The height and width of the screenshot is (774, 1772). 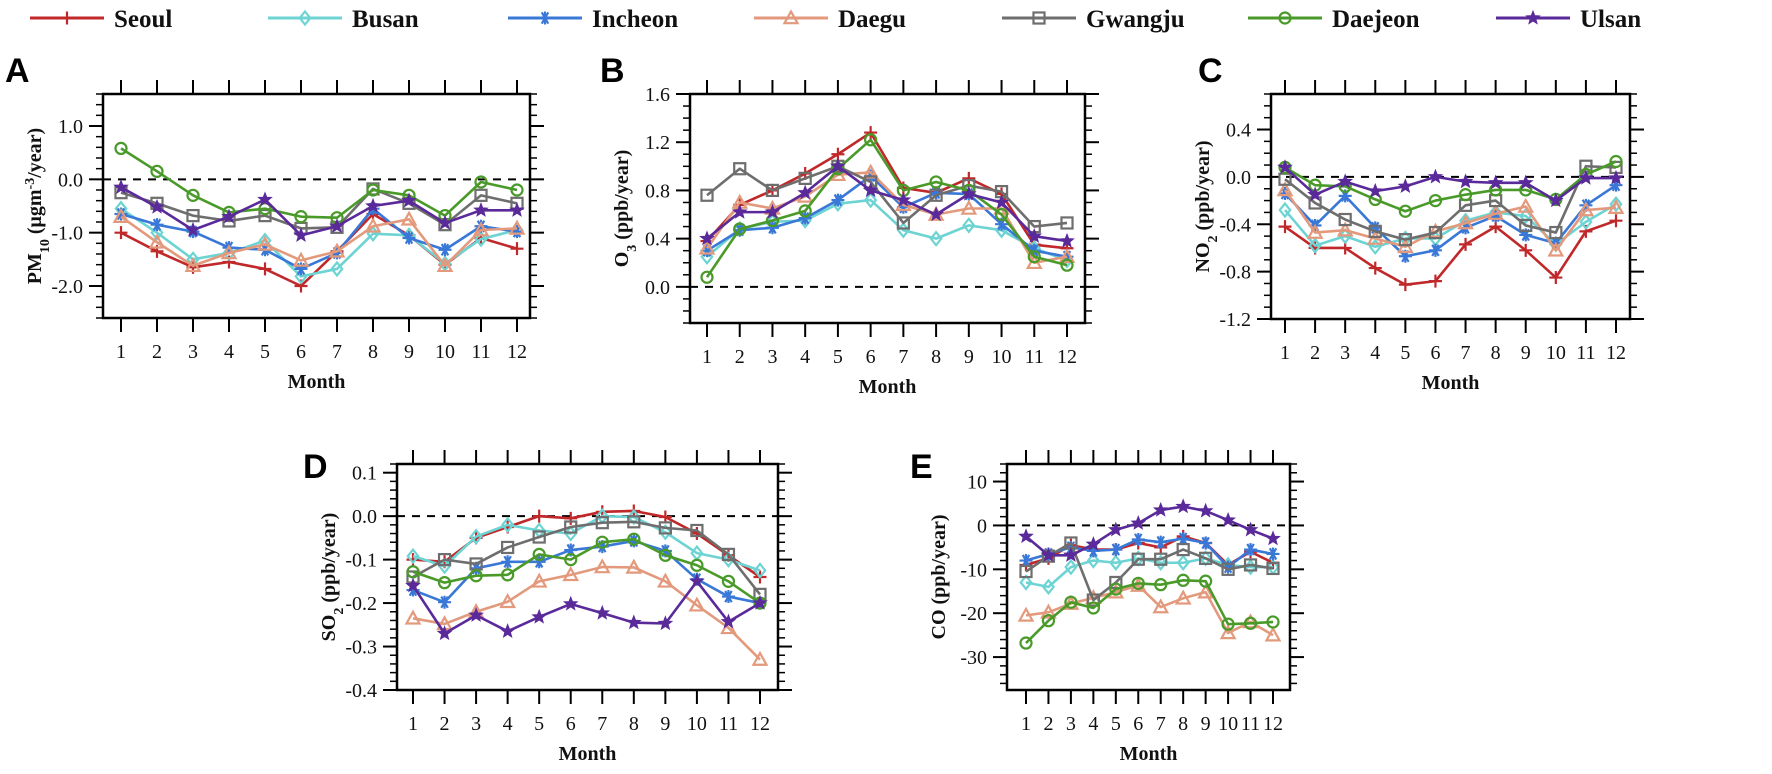 What do you see at coordinates (508, 601) in the screenshot?
I see `data-point-daegu-m4` at bounding box center [508, 601].